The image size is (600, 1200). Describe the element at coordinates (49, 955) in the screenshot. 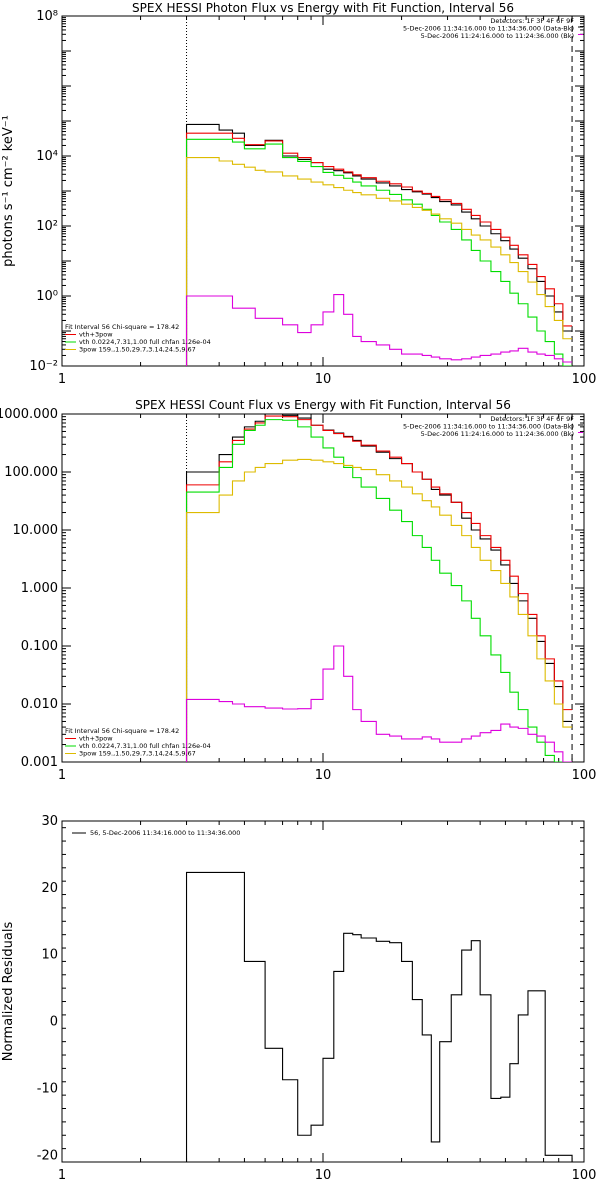

I see `residuals-ytick-label: 10` at that location.